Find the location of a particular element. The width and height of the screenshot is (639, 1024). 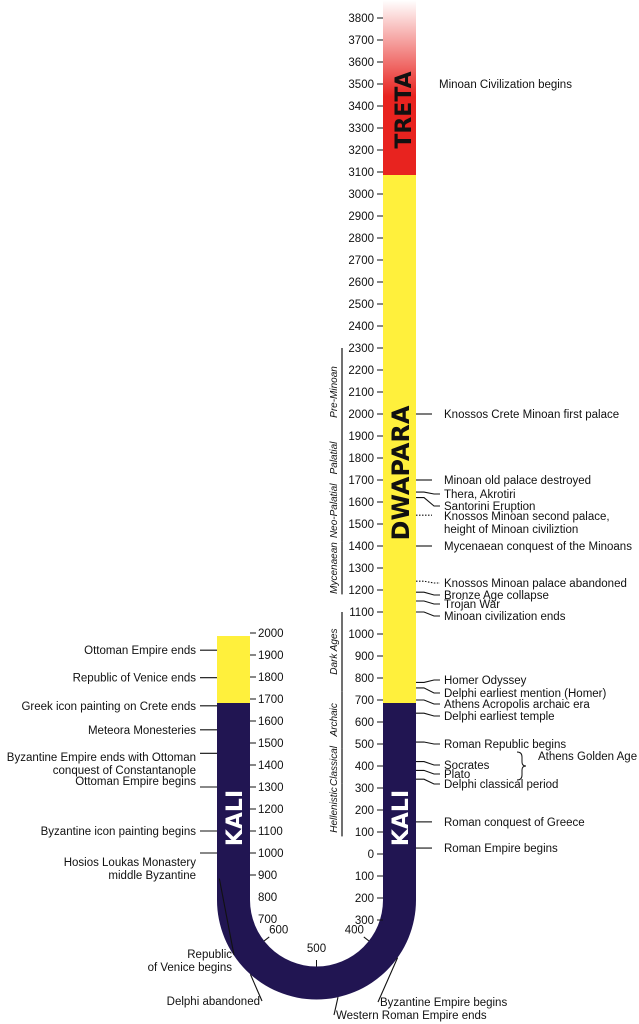

right-tick-label: 2600 is located at coordinates (361, 283).